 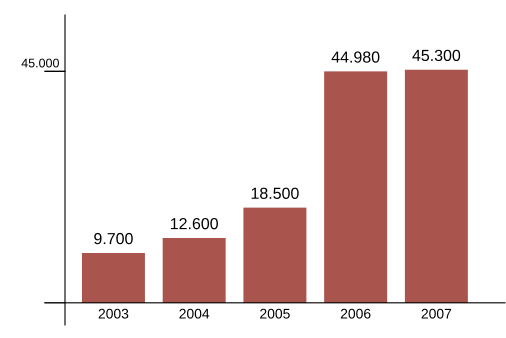 I want to click on data-label: 44.980, so click(x=356, y=57).